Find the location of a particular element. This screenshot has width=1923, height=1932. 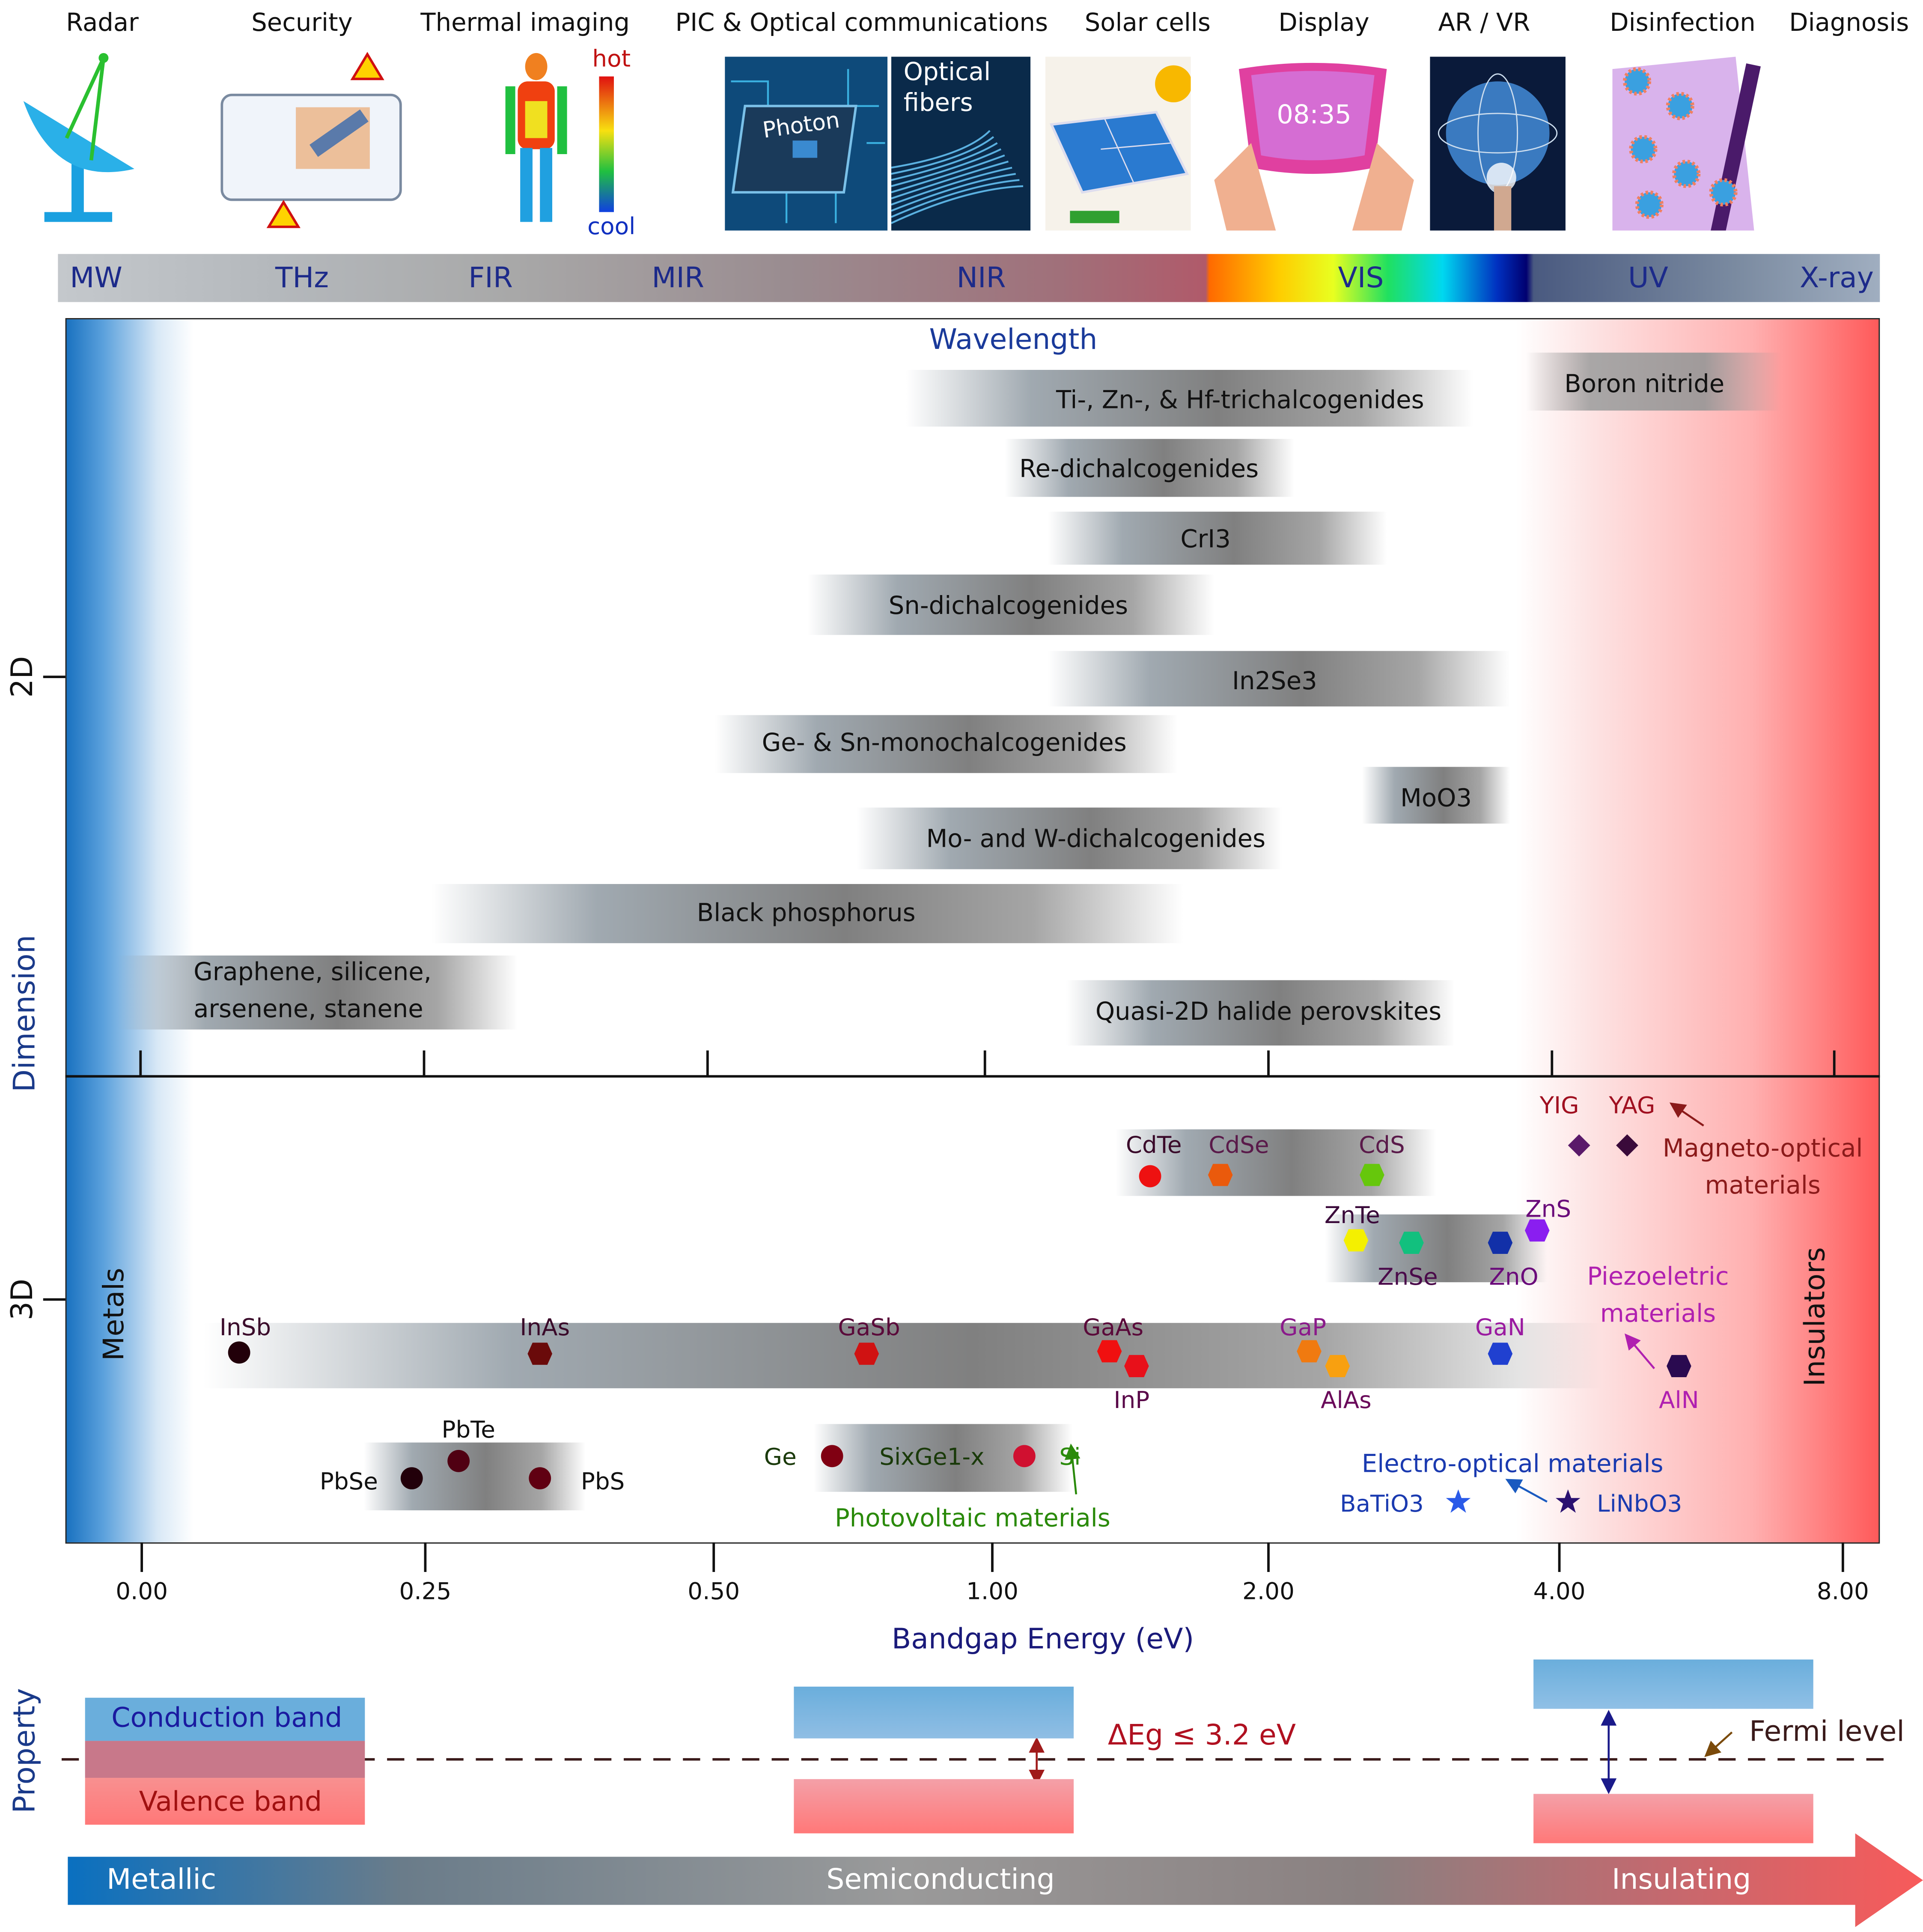

material-label-2d: MoO3 is located at coordinates (1436, 798).